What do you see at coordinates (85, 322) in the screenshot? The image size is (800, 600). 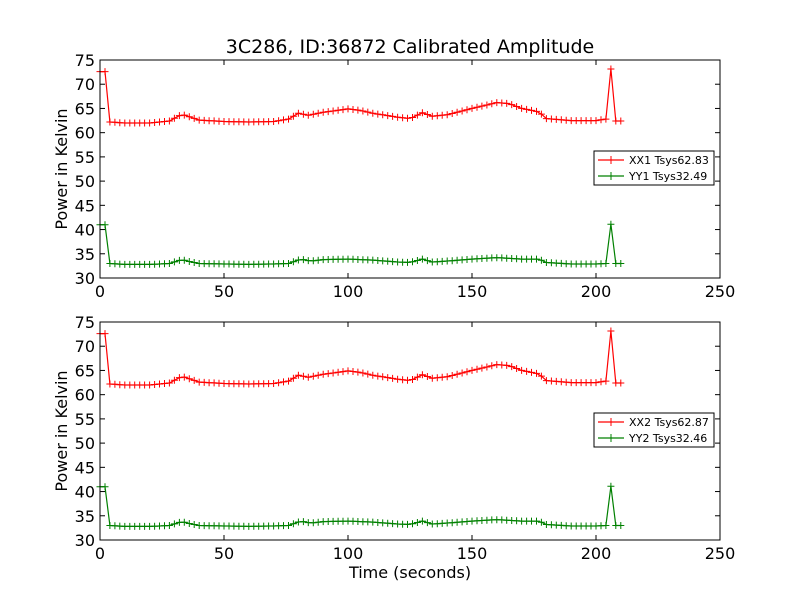 I see `y-tick-label: 75` at bounding box center [85, 322].